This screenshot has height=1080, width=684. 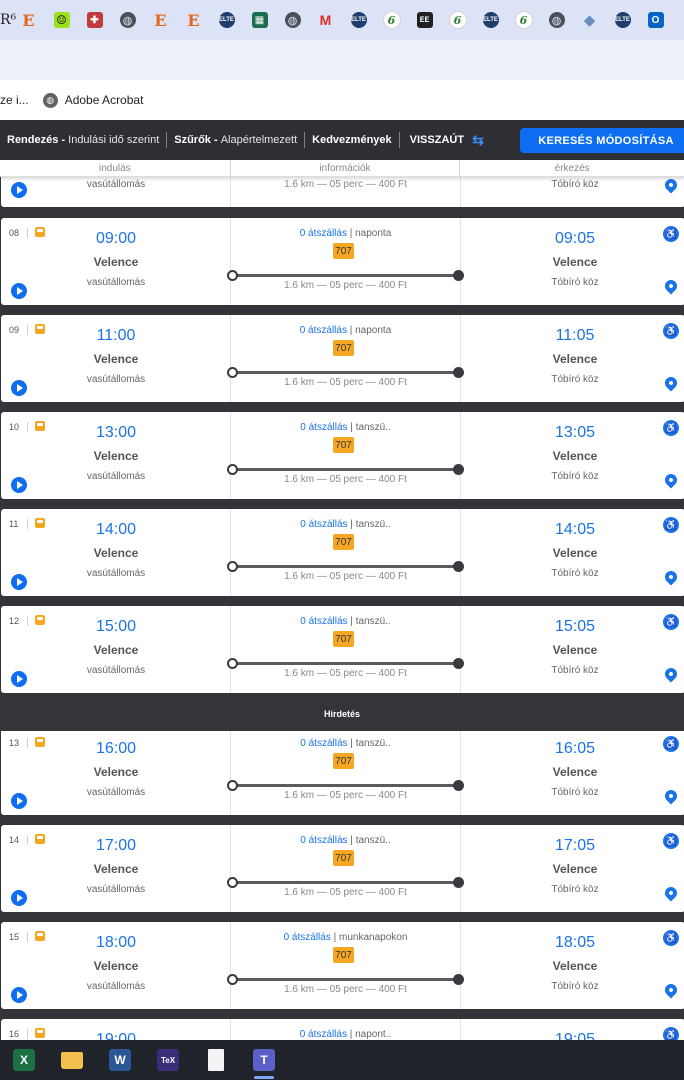 I want to click on bookmark-six1: 6, so click(x=391, y=20).